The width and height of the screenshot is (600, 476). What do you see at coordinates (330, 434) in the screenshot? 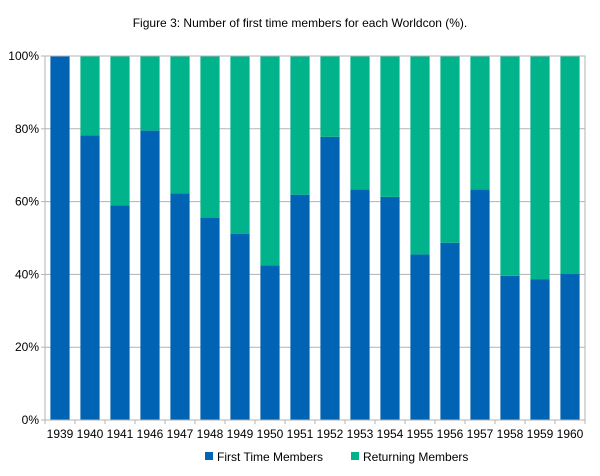
I see `x-tick-label: 1952` at bounding box center [330, 434].